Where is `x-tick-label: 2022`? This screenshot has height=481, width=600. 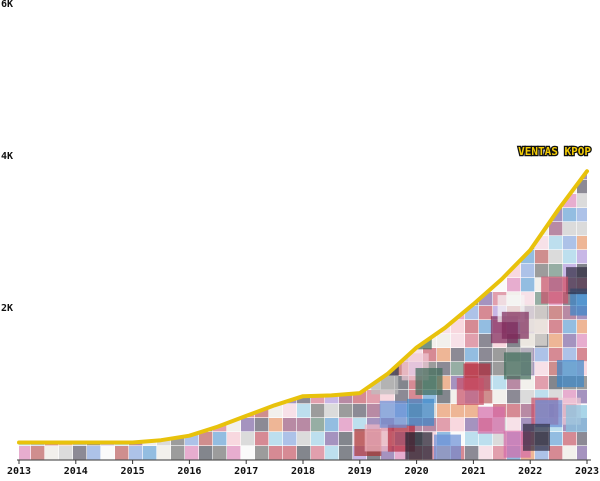 x-tick-label: 2022 is located at coordinates (530, 471).